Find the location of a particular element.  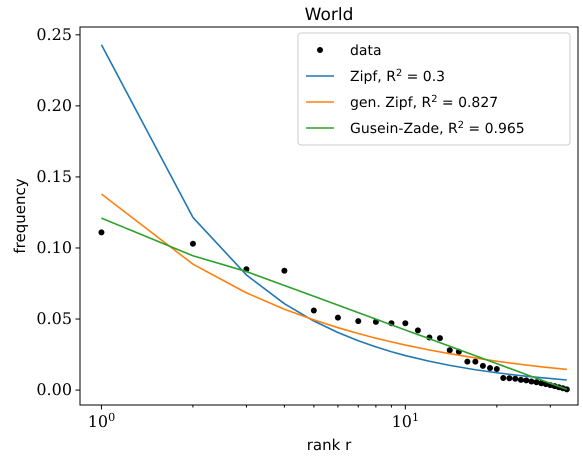

y-tick-label: 0.00 is located at coordinates (54, 390).